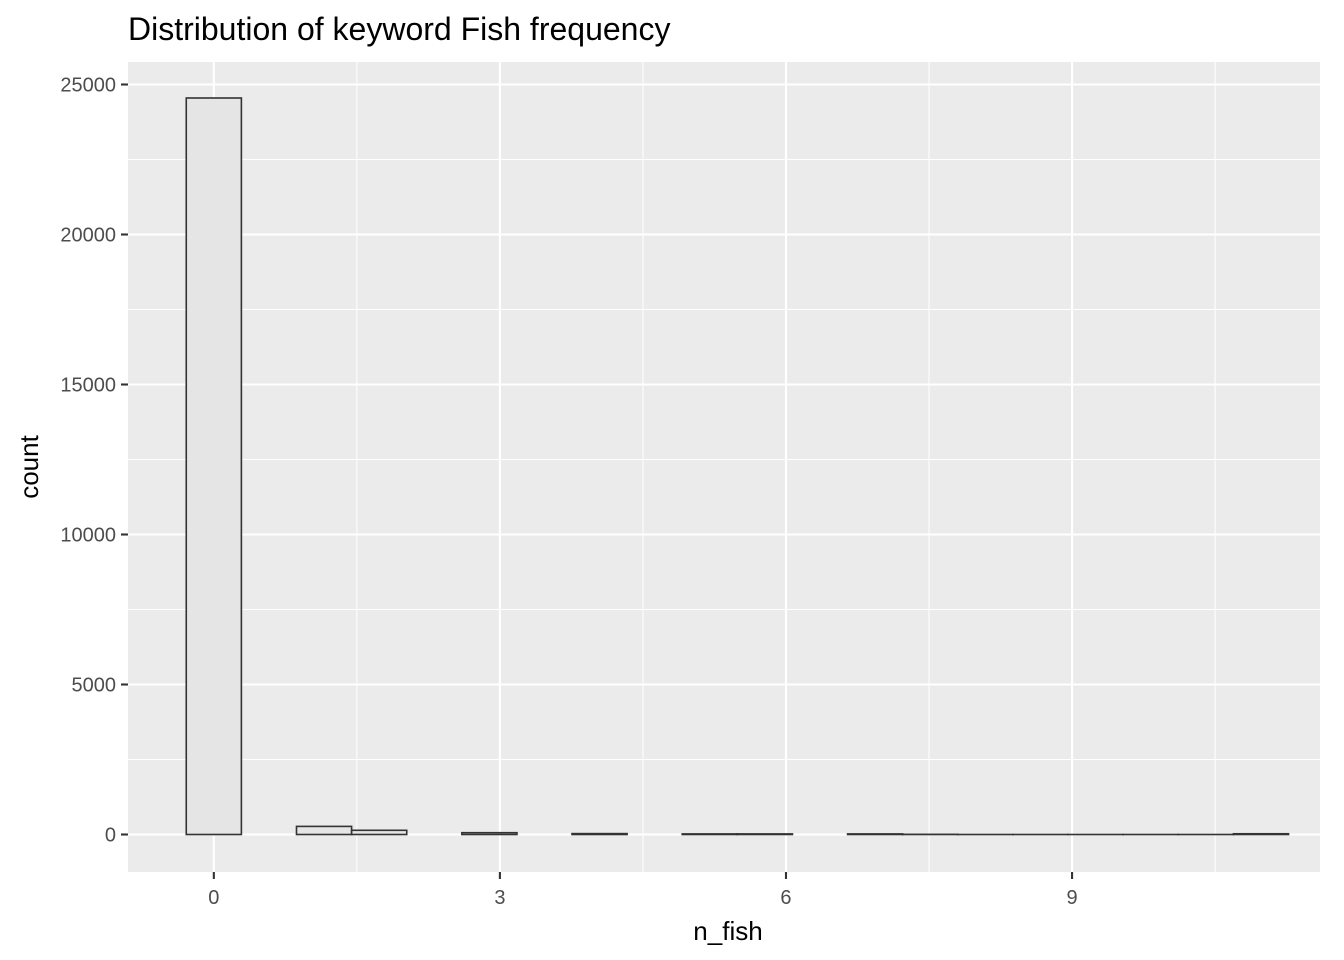 This screenshot has height=960, width=1344. Describe the element at coordinates (88, 386) in the screenshot. I see `y-tick-label: 15000` at that location.